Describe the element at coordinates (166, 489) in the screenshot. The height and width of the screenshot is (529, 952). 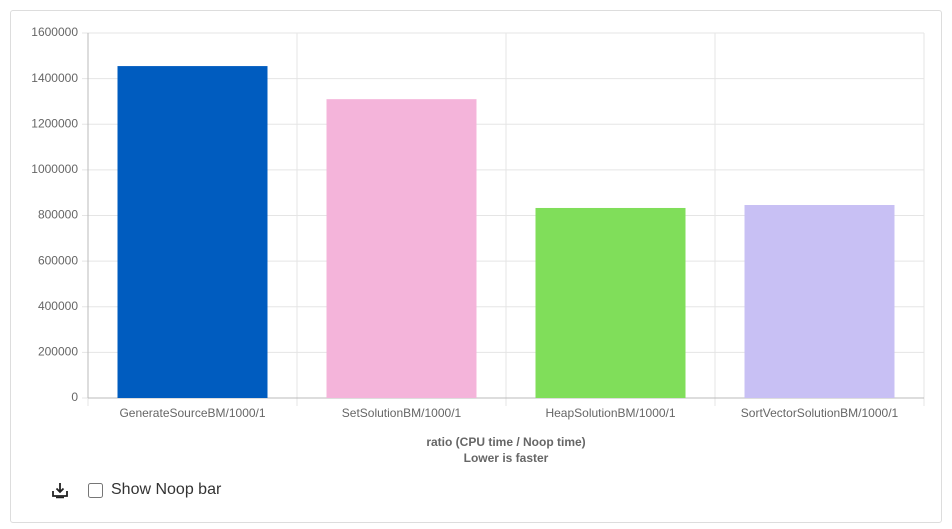
I see `checkbox-label: Show Noop bar` at that location.